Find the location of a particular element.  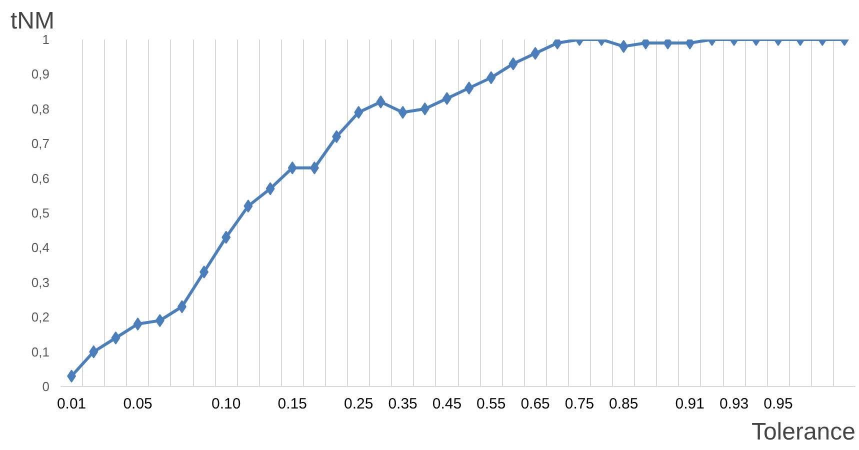

x-tick-label: 0.01 is located at coordinates (71, 404).